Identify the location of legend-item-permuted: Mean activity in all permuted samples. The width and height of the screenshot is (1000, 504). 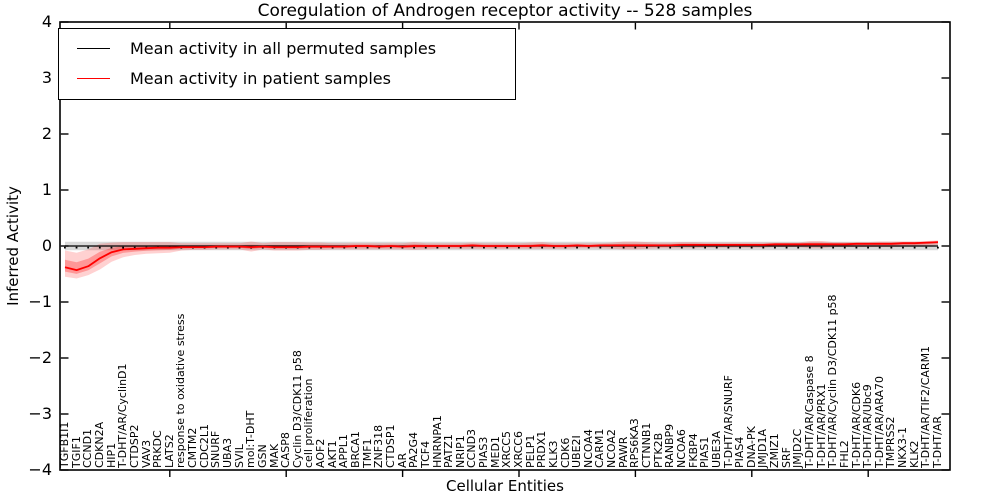
(293, 48).